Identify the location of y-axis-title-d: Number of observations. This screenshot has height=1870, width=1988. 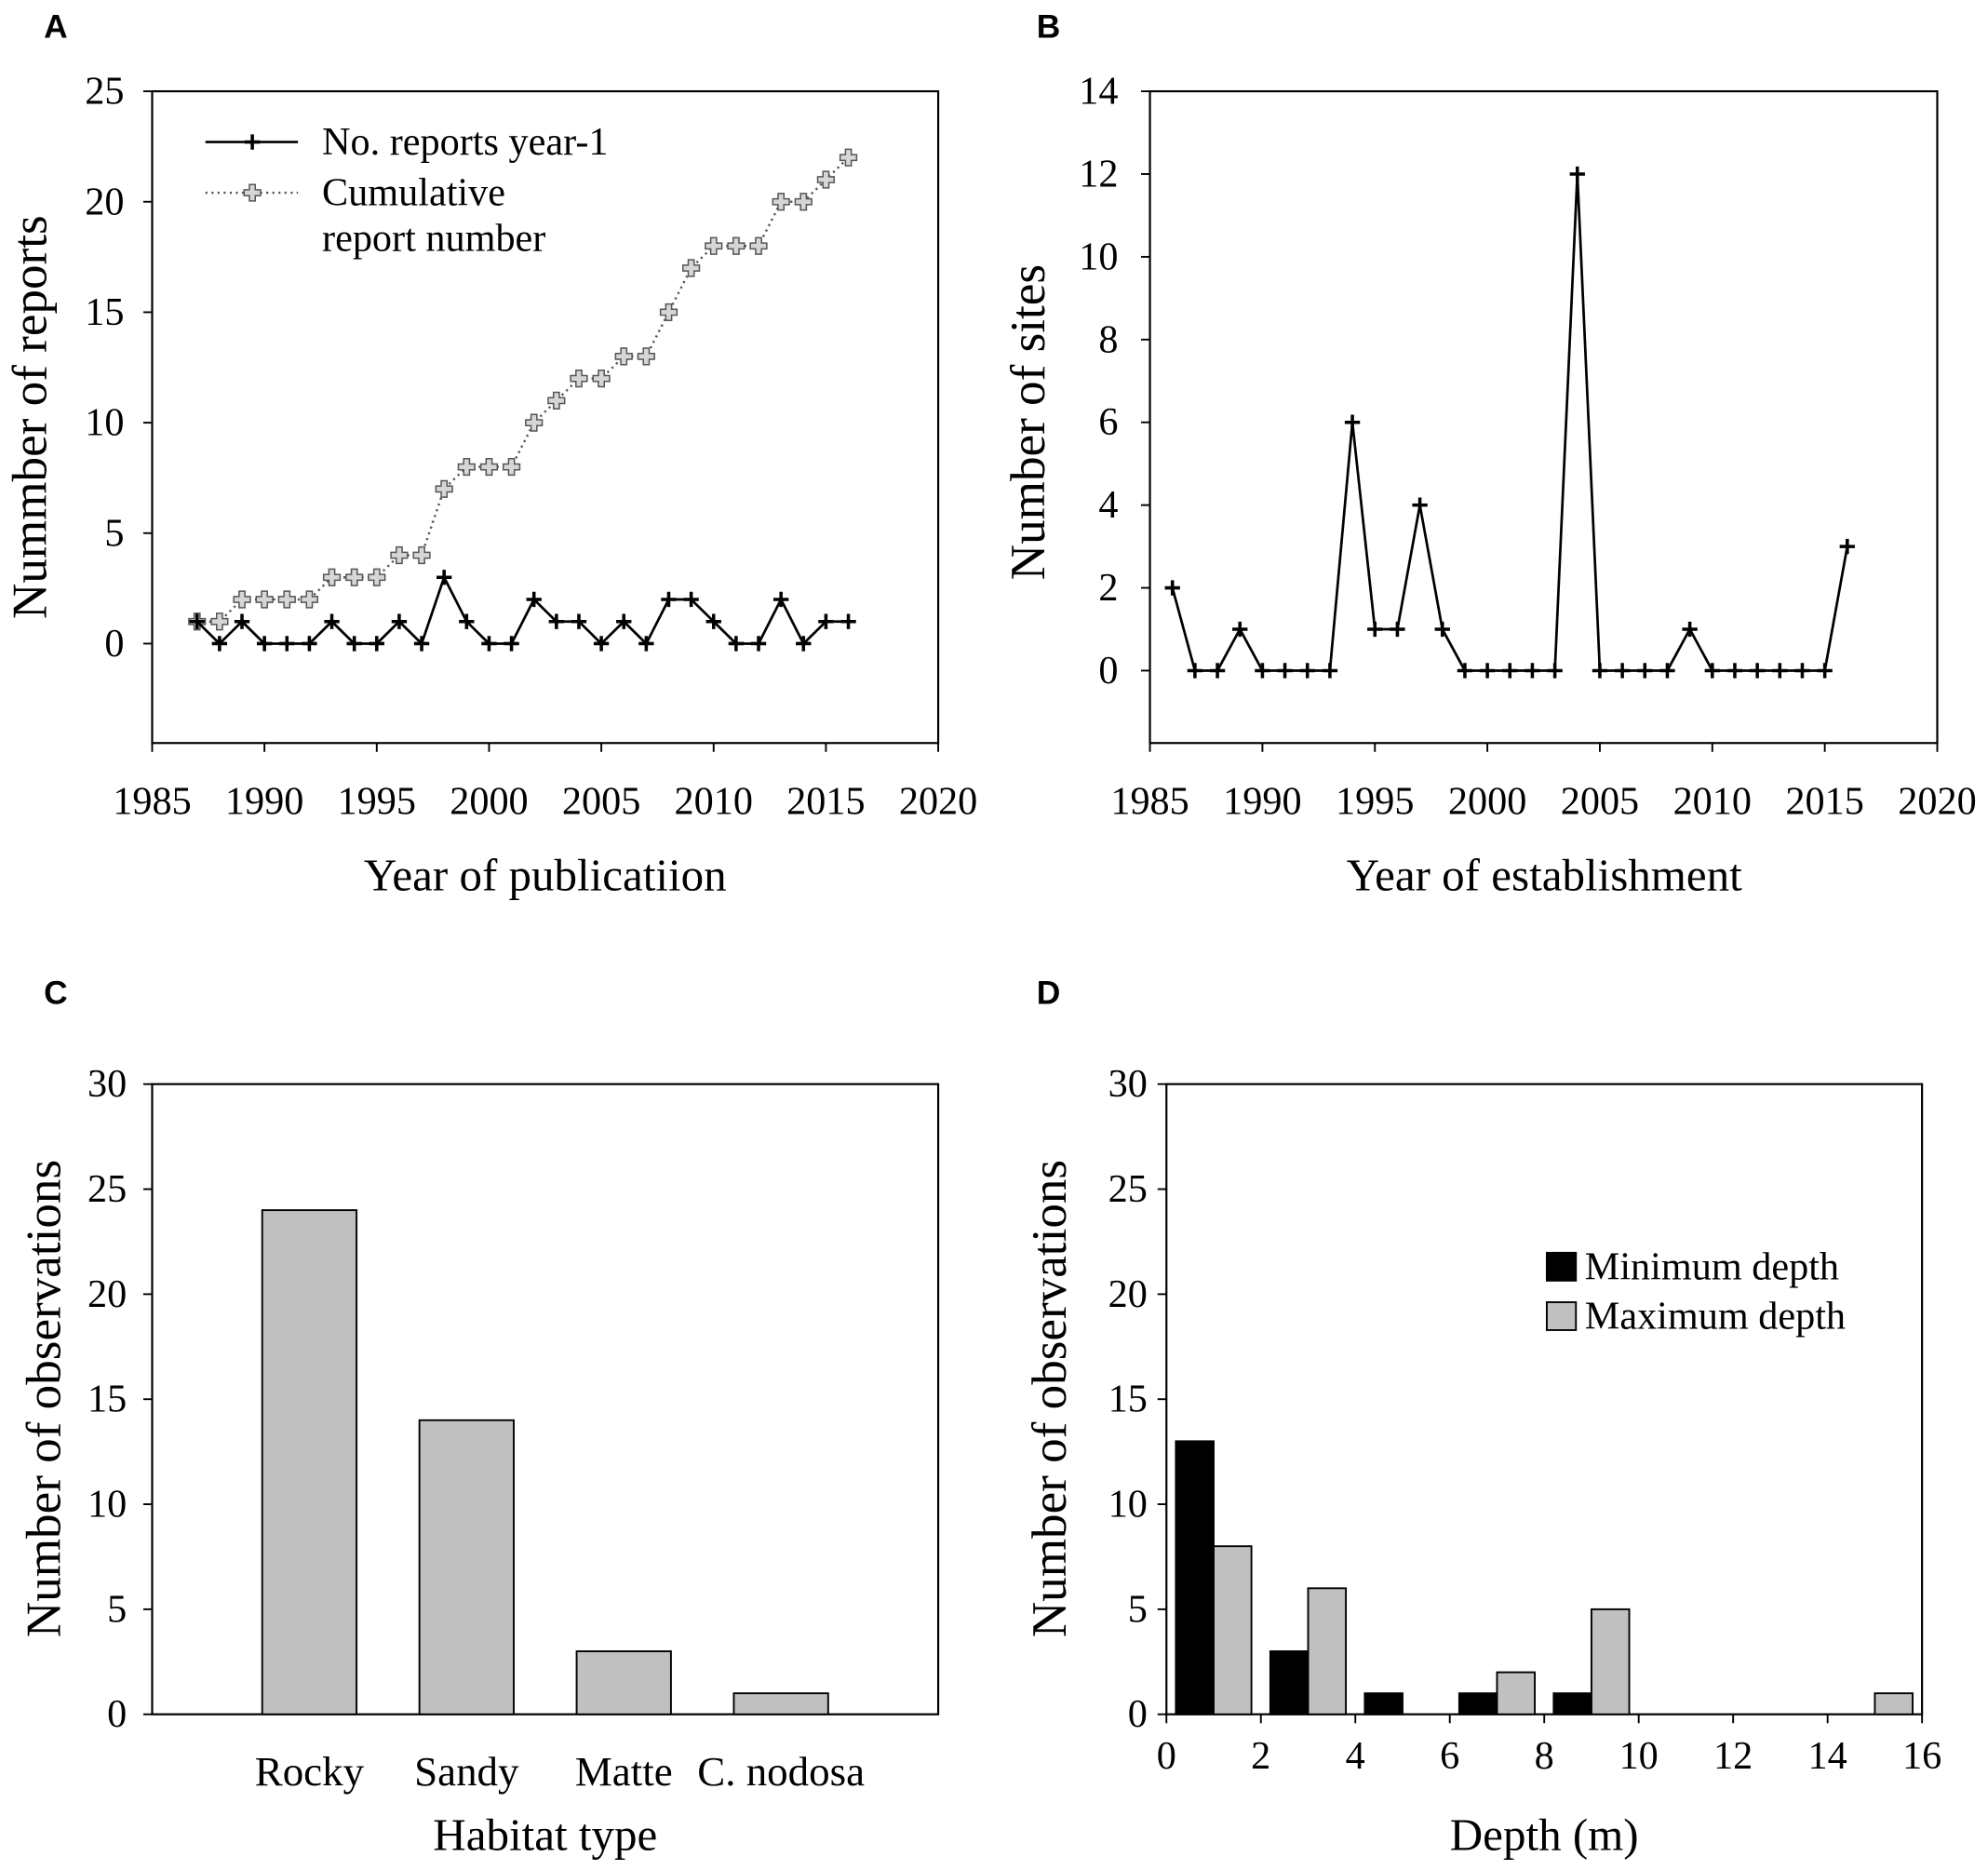
(1050, 1398).